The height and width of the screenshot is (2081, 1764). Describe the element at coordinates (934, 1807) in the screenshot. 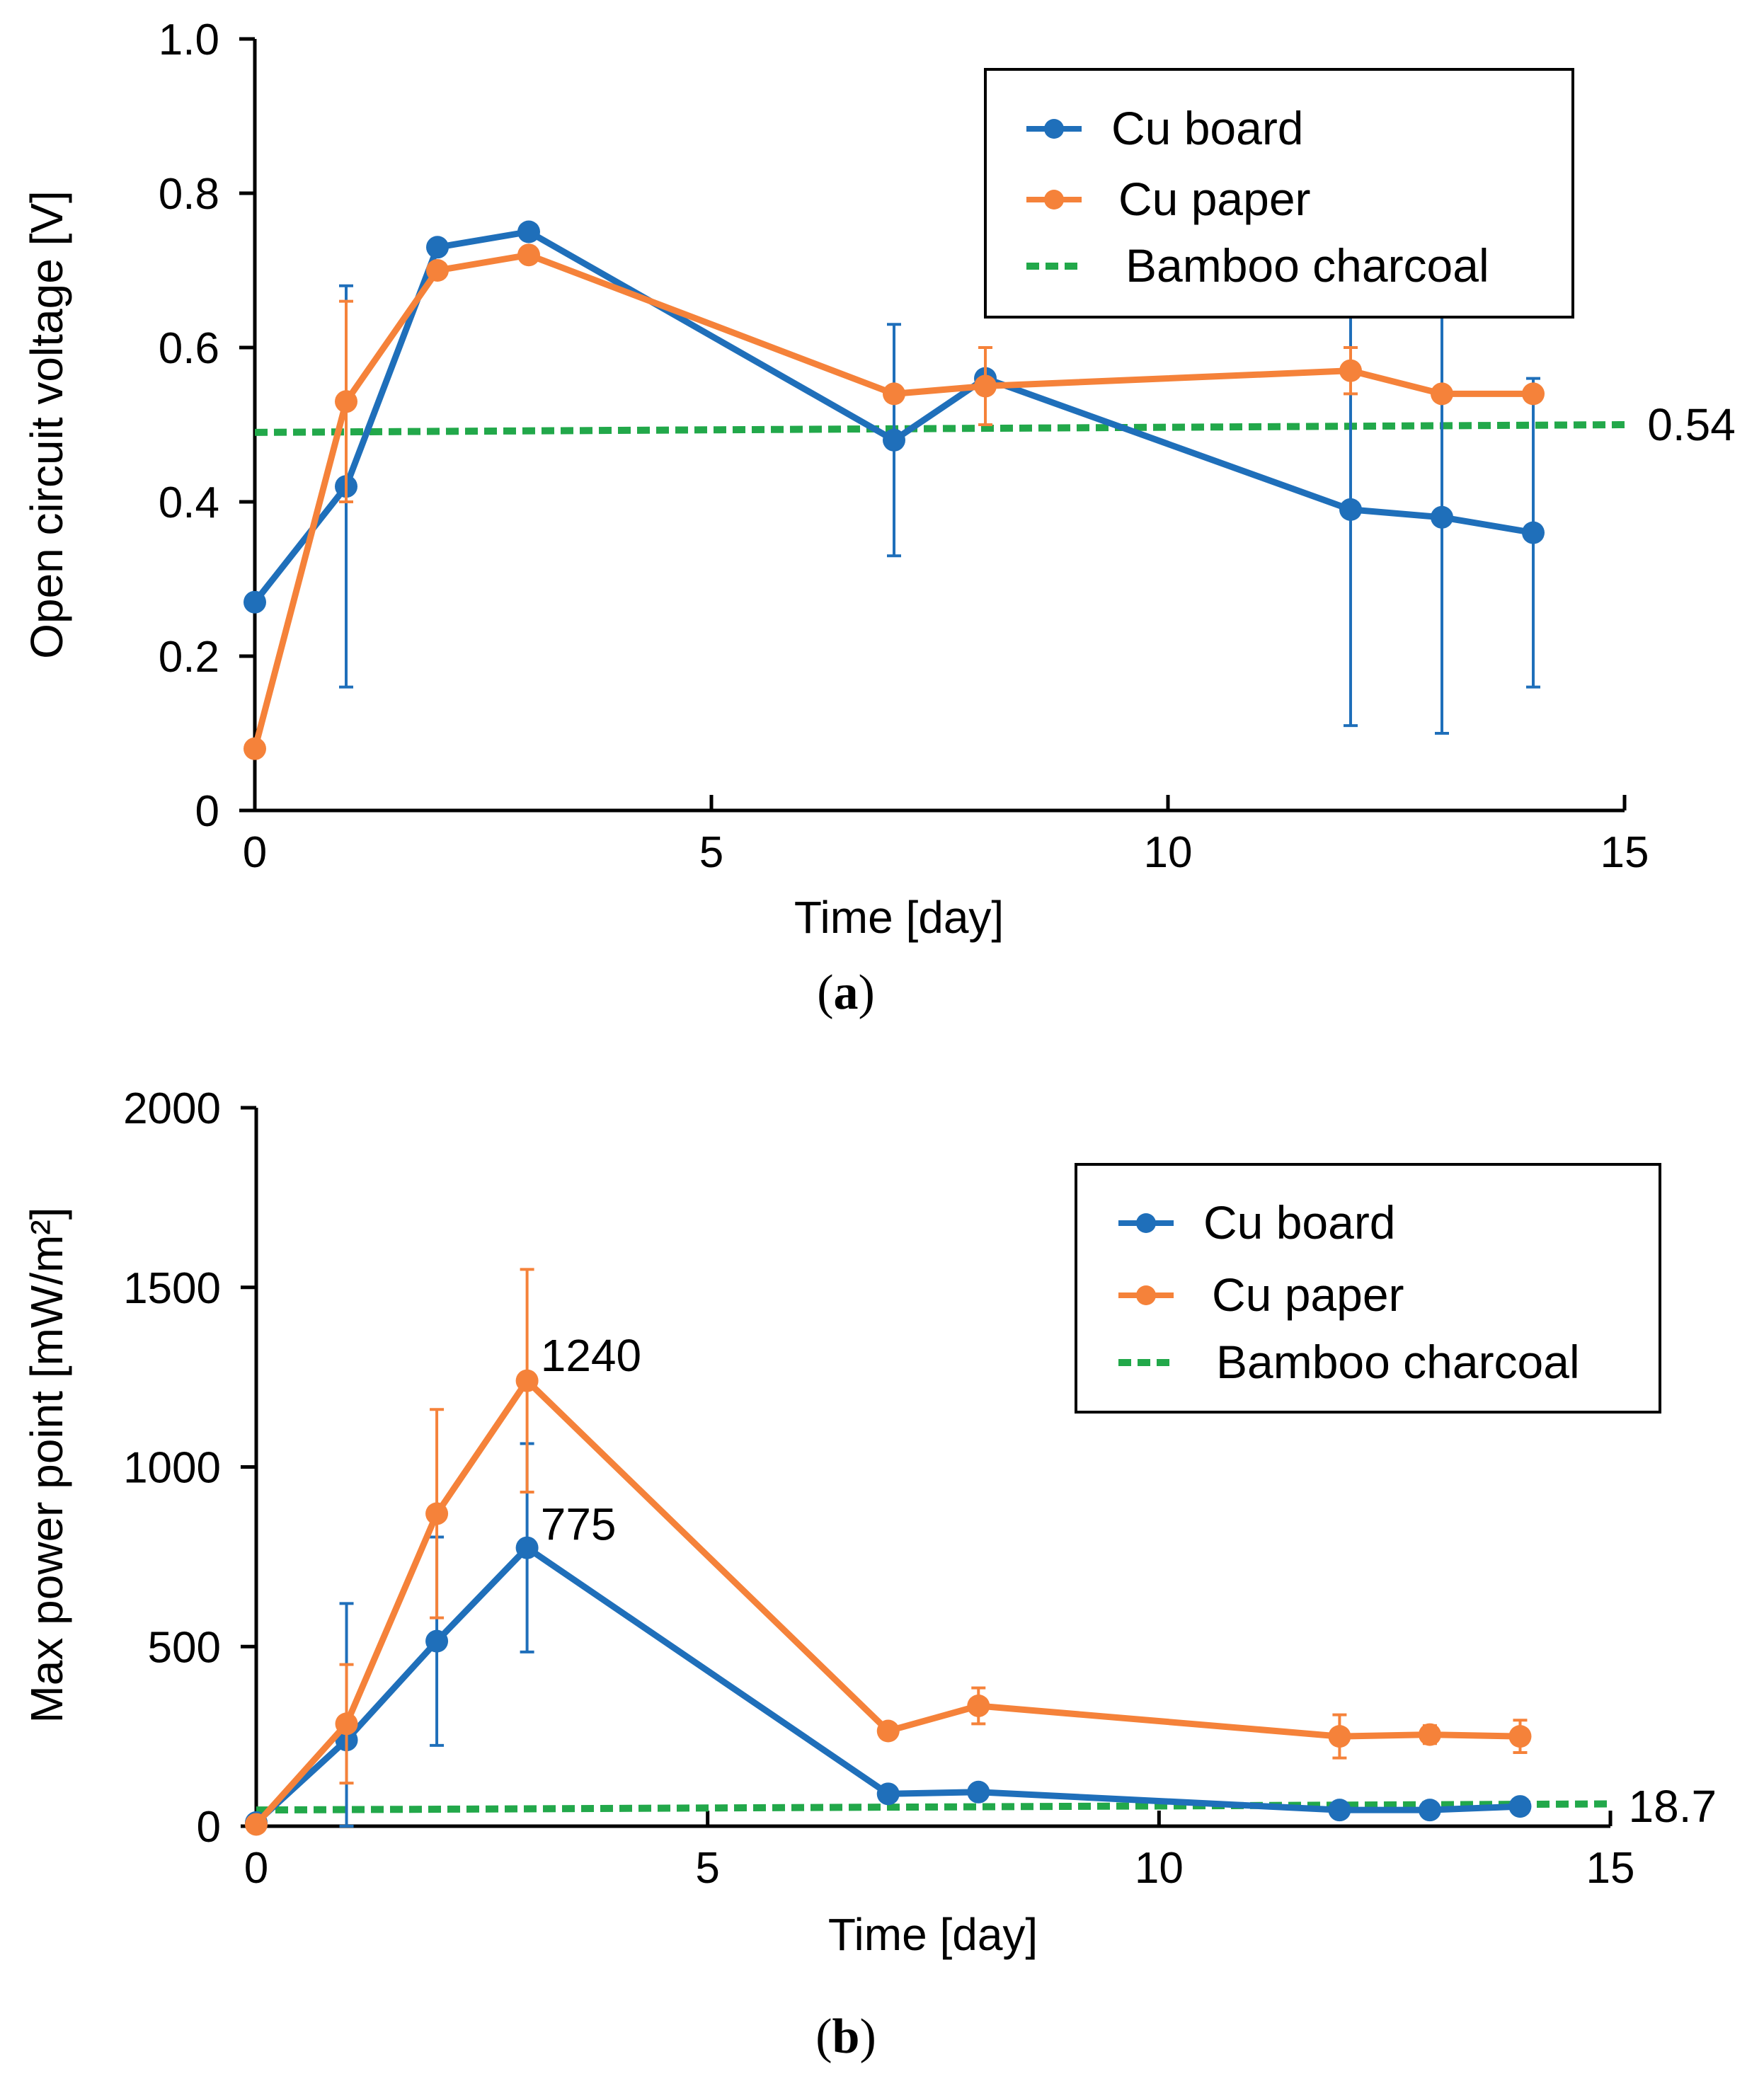

I see `panel-b-bamboo-charcoal-line` at that location.